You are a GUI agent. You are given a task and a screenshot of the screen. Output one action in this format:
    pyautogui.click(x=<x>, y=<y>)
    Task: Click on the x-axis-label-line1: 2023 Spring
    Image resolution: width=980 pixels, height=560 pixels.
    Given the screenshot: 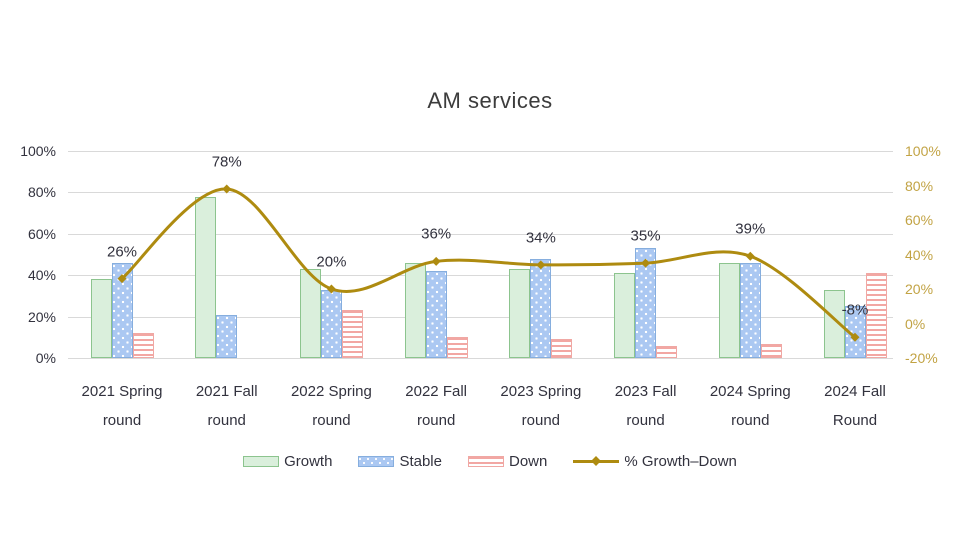 What is the action you would take?
    pyautogui.click(x=541, y=391)
    